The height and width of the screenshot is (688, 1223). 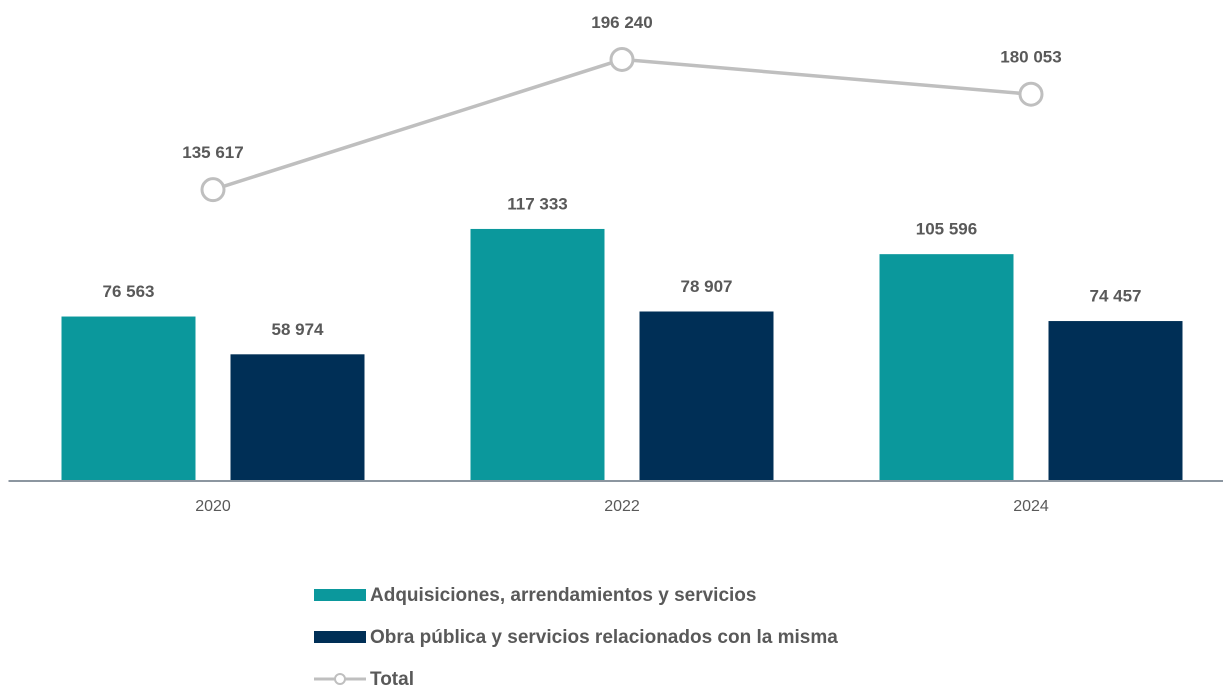 What do you see at coordinates (392, 678) in the screenshot?
I see `legend-label: Total` at bounding box center [392, 678].